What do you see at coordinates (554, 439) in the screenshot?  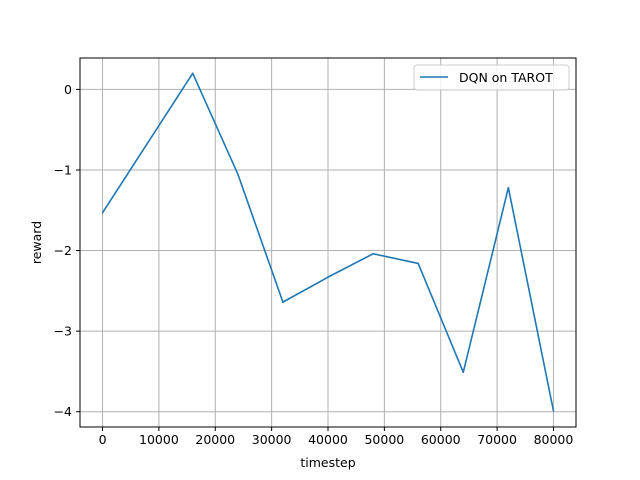 I see `x-tick-label: 80000` at bounding box center [554, 439].